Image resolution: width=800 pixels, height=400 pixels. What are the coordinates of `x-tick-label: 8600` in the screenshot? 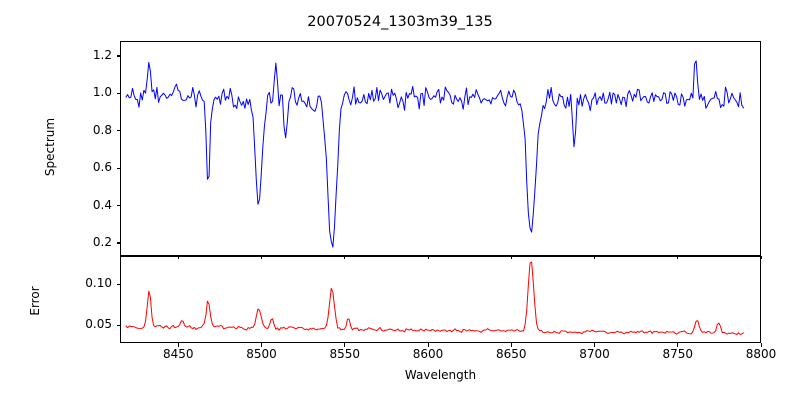 It's located at (428, 354).